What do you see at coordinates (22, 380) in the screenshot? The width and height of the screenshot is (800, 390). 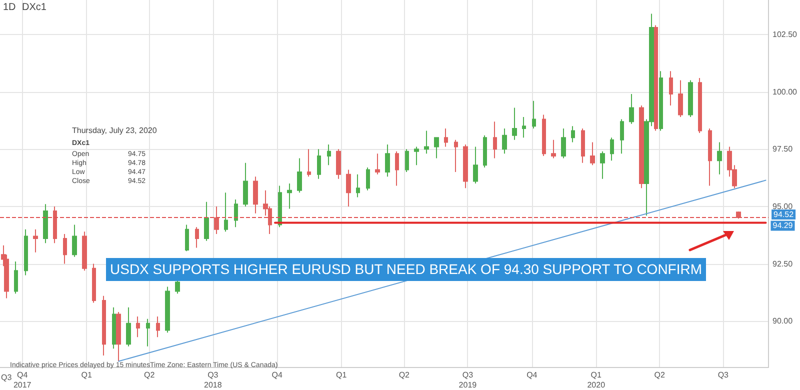 I see `x-tick-label: Q4 2017` at bounding box center [22, 380].